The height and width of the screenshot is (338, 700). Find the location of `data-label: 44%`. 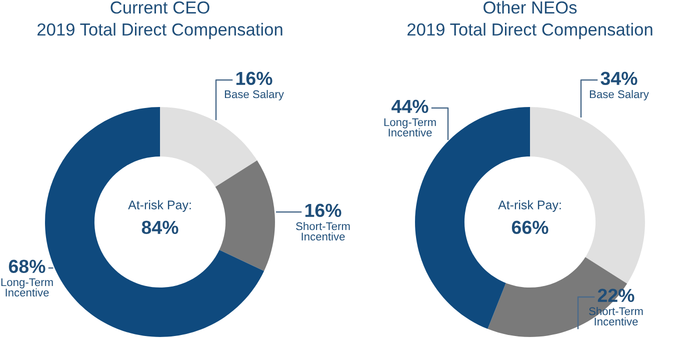

data-label: 44% is located at coordinates (410, 106).